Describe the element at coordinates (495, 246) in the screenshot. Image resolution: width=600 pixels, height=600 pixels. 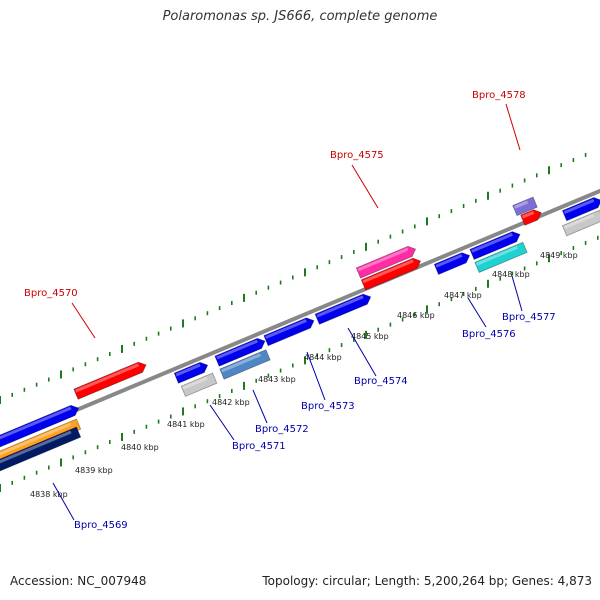
I see `gene-bpro-4576-b` at that location.